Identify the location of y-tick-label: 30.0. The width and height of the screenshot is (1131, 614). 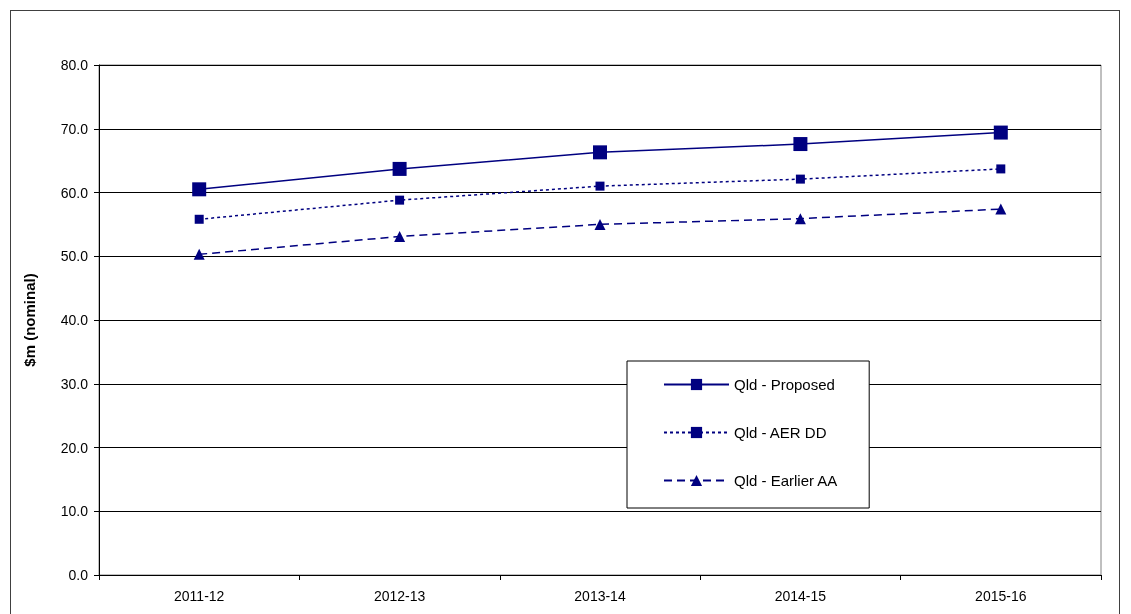
(74, 383).